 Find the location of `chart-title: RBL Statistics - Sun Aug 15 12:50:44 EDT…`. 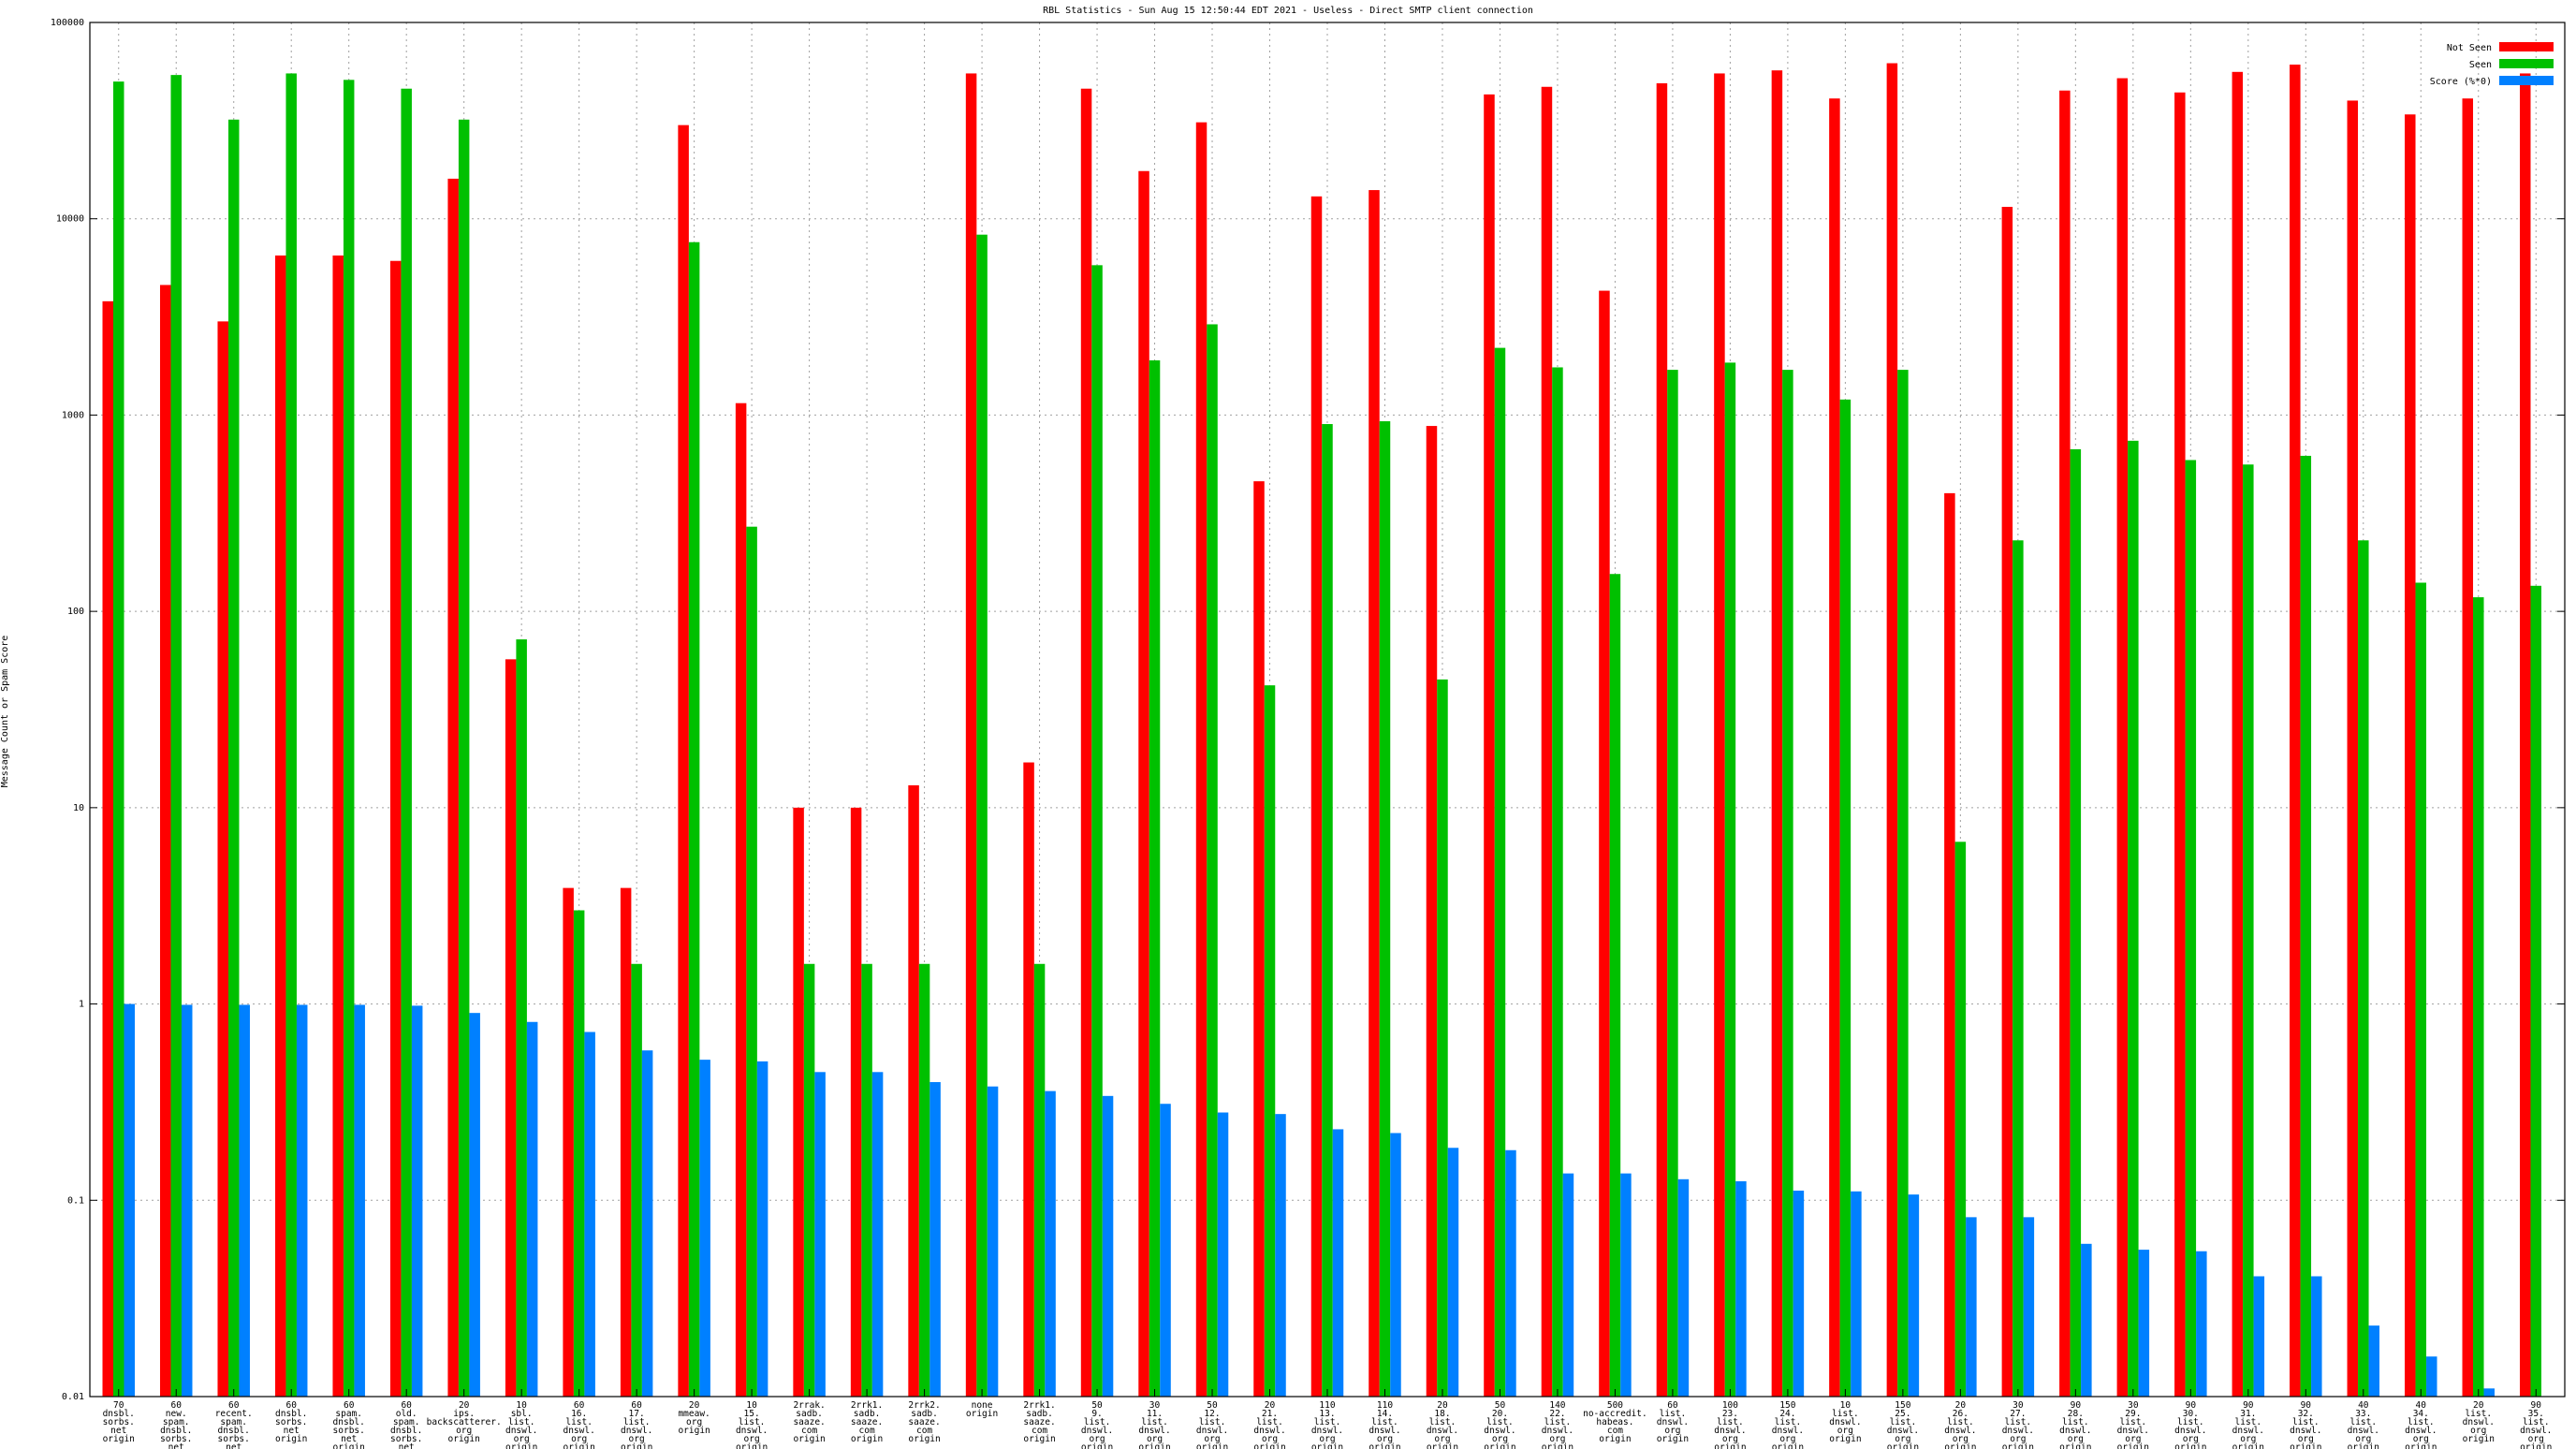

chart-title: RBL Statistics - Sun Aug 15 12:50:44 EDT… is located at coordinates (1288, 11).